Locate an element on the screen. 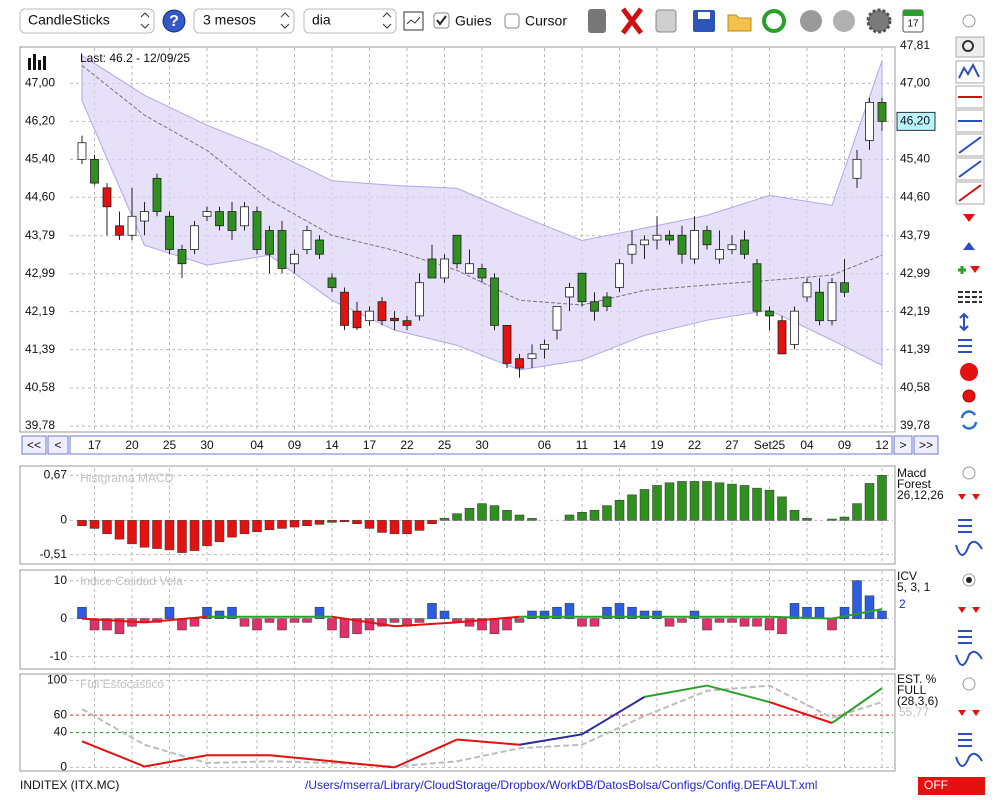 Image resolution: width=1000 pixels, height=800 pixels. sync-icon is located at coordinates (969, 420).